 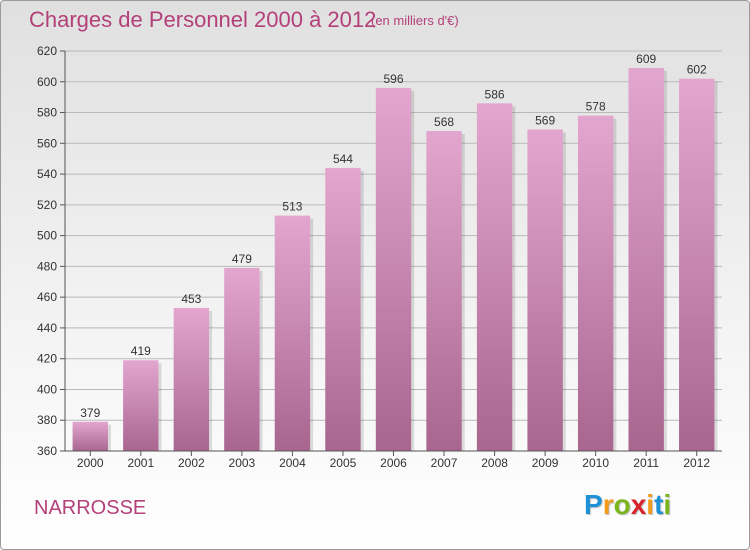 What do you see at coordinates (47, 174) in the screenshot?
I see `y-tick-label: 540` at bounding box center [47, 174].